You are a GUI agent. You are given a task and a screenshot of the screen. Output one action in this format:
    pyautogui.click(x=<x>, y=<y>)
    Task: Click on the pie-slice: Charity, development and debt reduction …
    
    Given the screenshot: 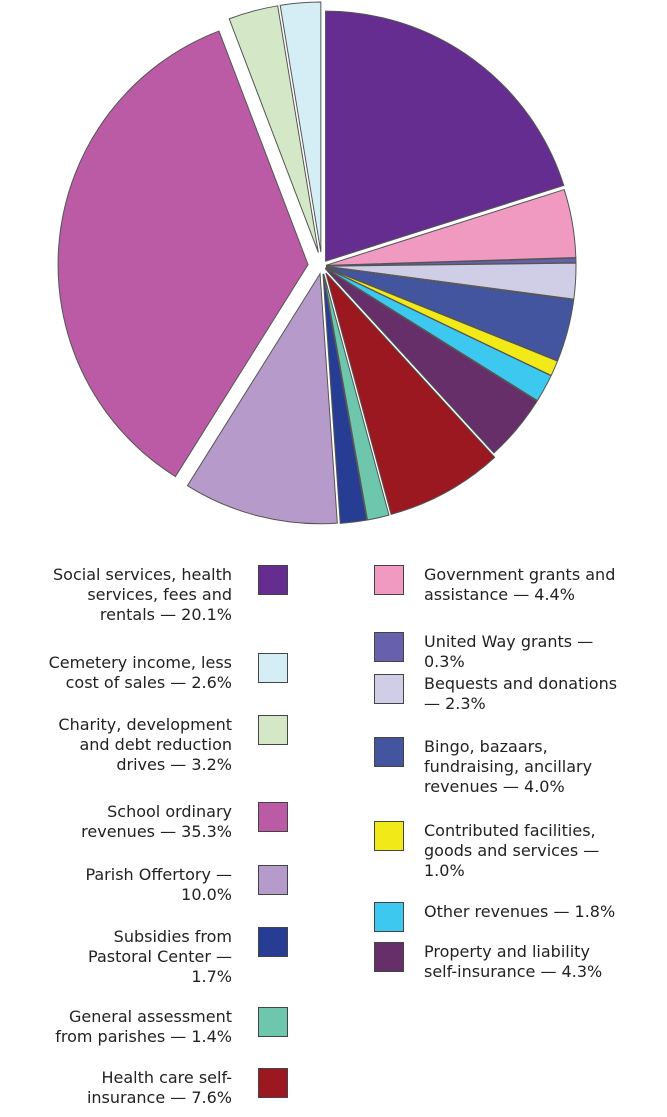 What is the action you would take?
    pyautogui.click(x=273, y=129)
    